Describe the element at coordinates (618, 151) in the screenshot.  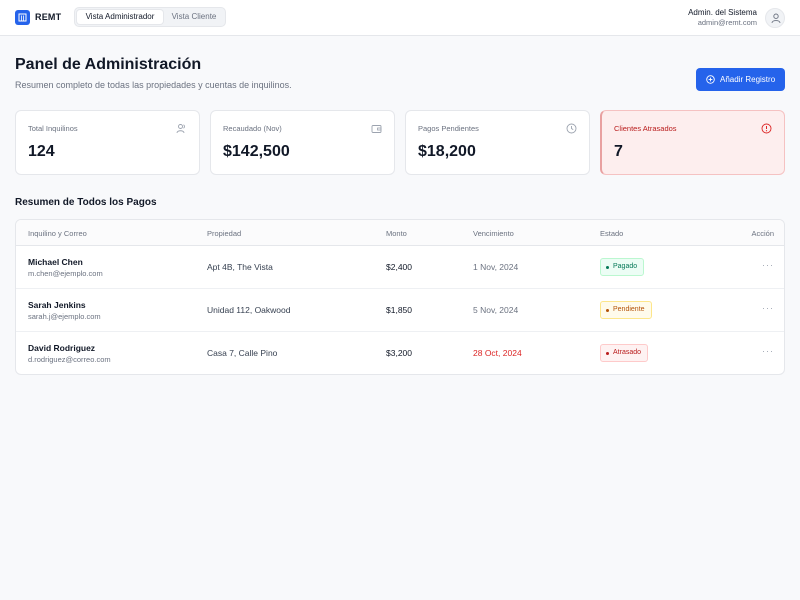
I see `stat-value: 7` at that location.